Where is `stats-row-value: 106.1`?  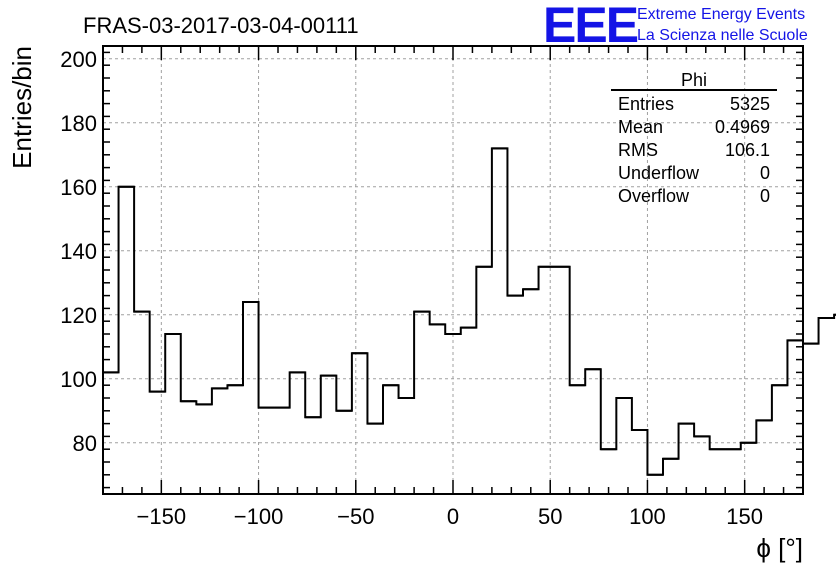 stats-row-value: 106.1 is located at coordinates (747, 150).